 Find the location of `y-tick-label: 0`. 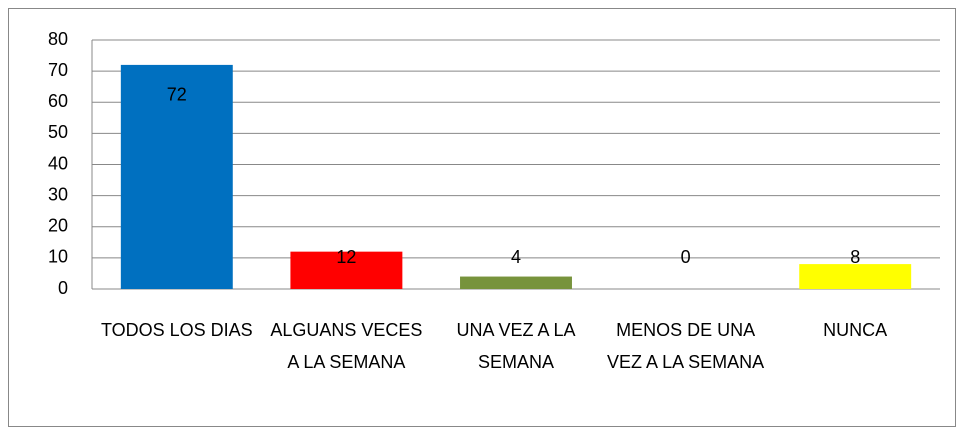

y-tick-label: 0 is located at coordinates (63, 288).